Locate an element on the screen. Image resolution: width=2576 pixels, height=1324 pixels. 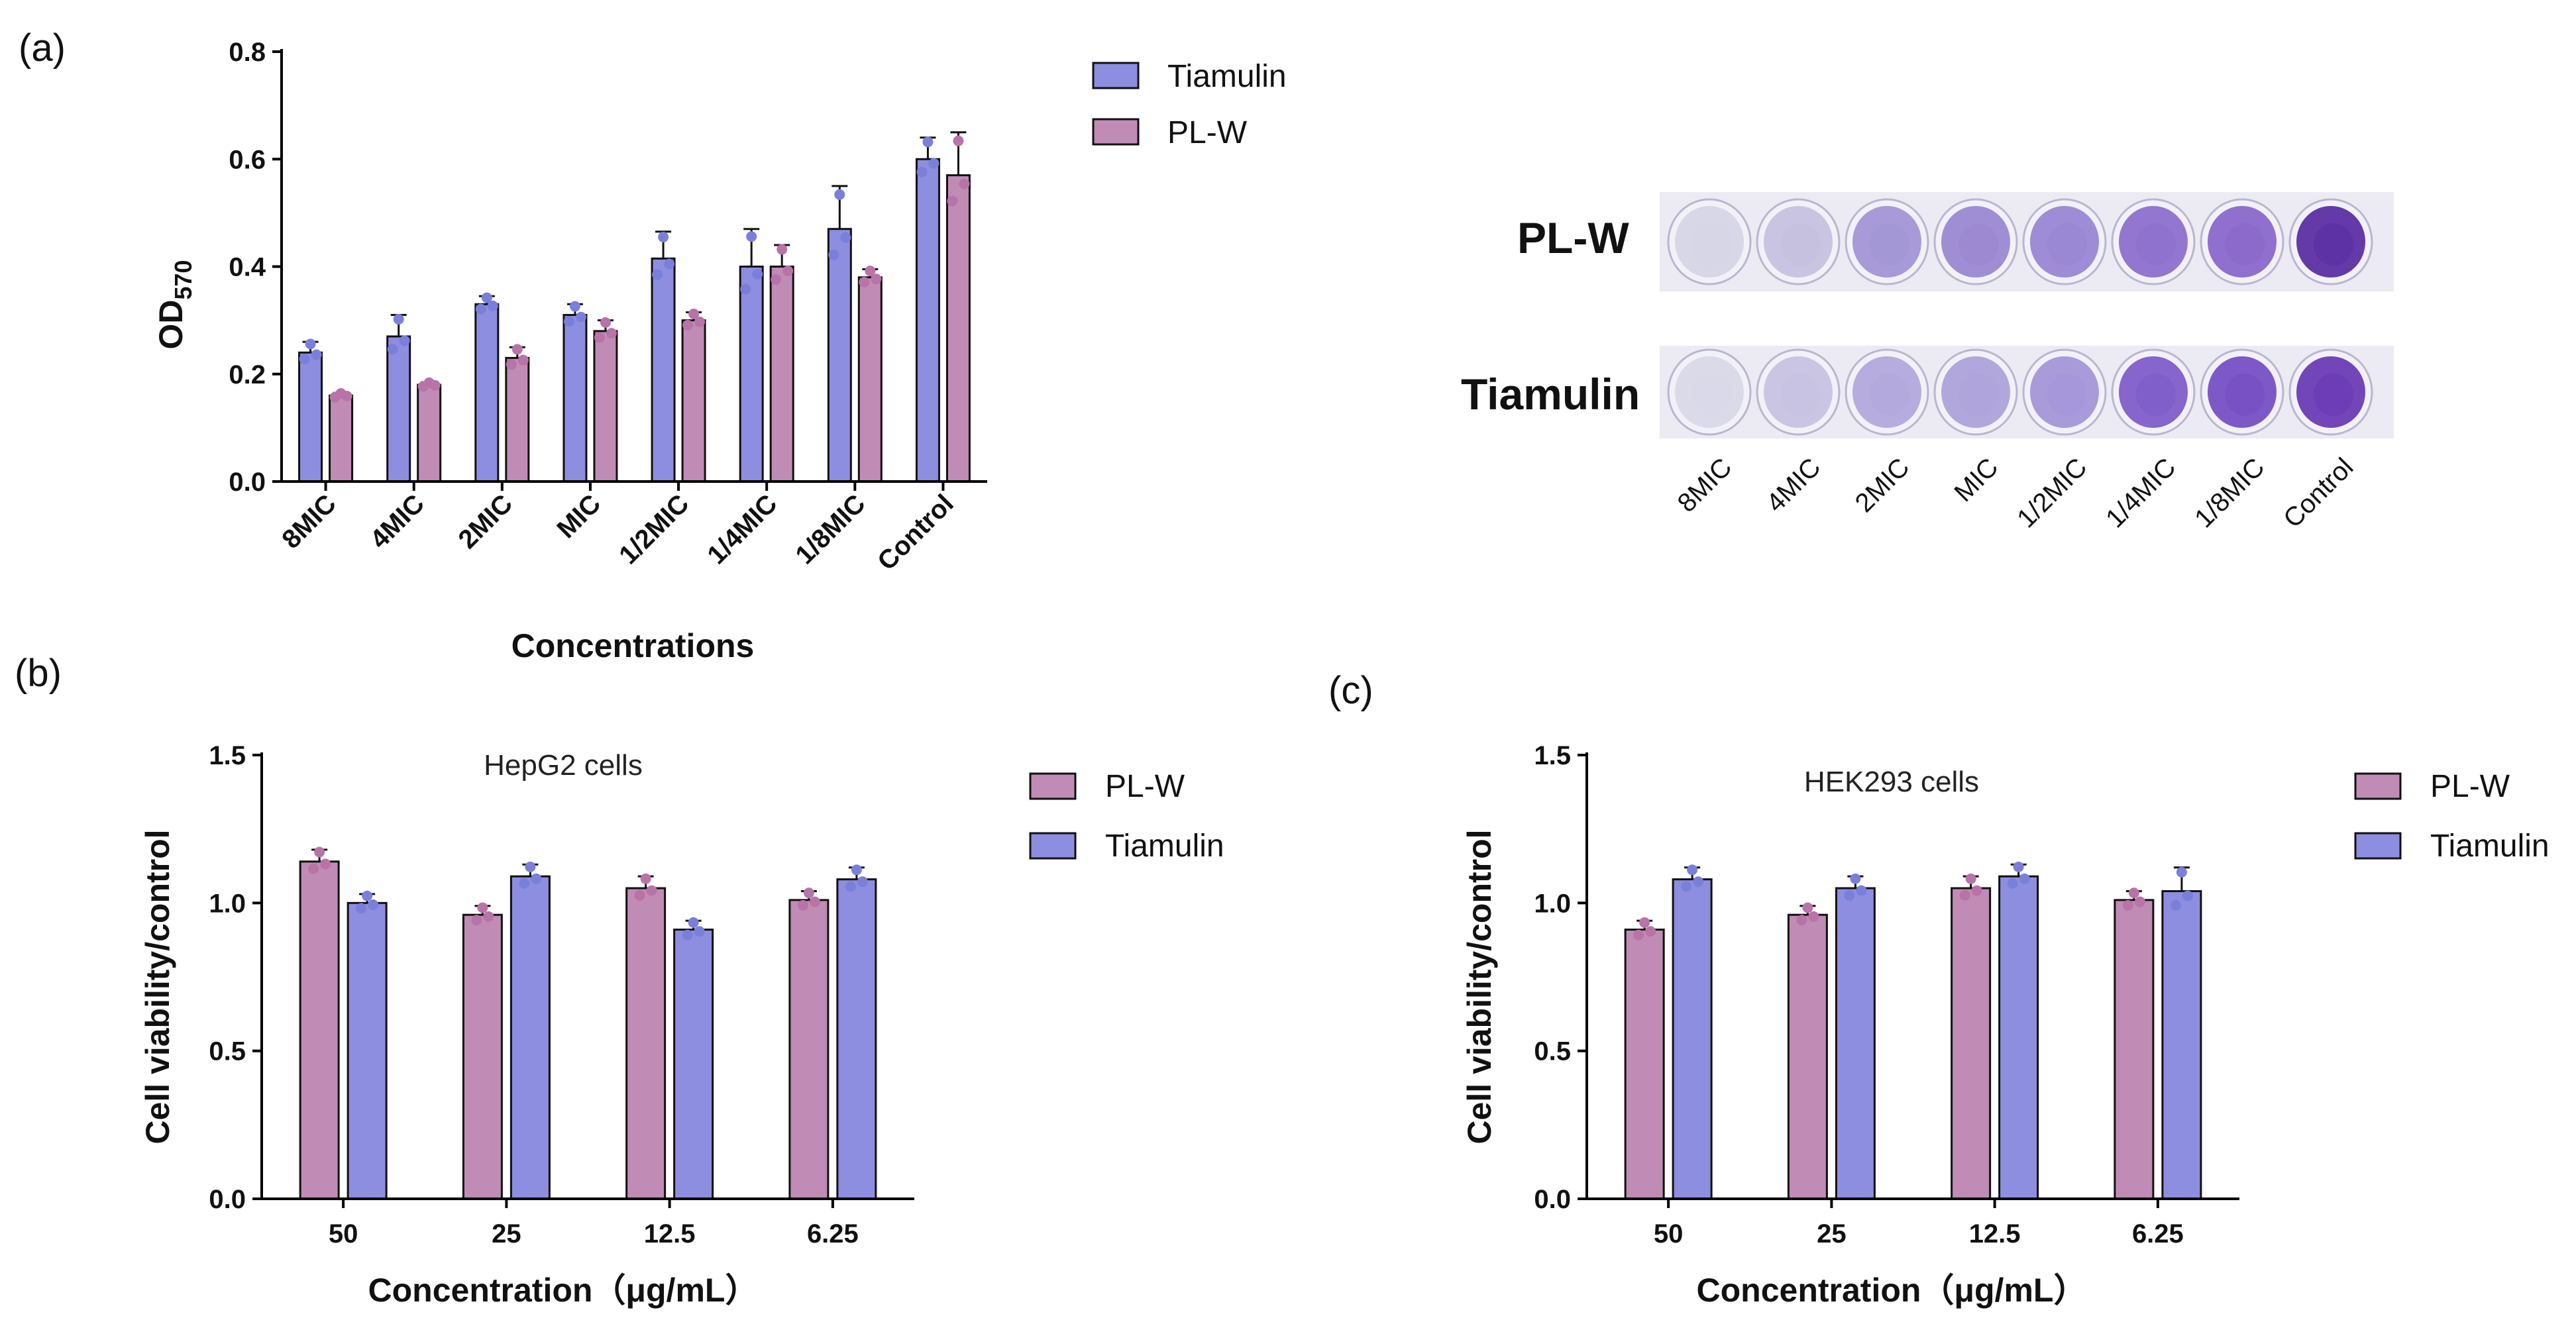
chart-c-xtick-label-1: 25 is located at coordinates (1832, 1233).